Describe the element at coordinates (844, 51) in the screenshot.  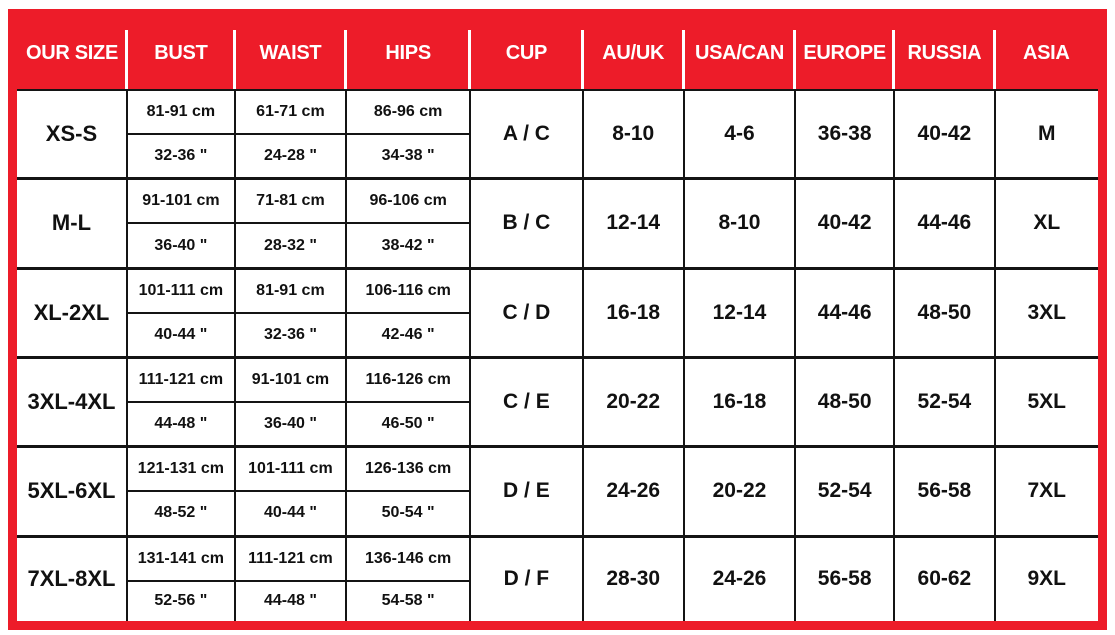
I see `header-cell-europe: EUROPE` at that location.